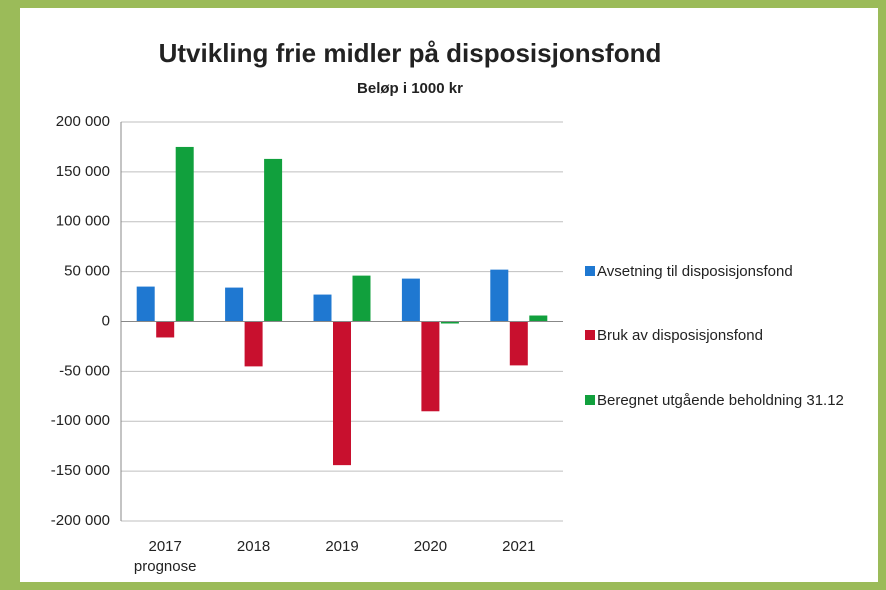 The image size is (886, 590). Describe the element at coordinates (410, 88) in the screenshot. I see `chart-subtitle: Beløp i 1000 kr` at that location.